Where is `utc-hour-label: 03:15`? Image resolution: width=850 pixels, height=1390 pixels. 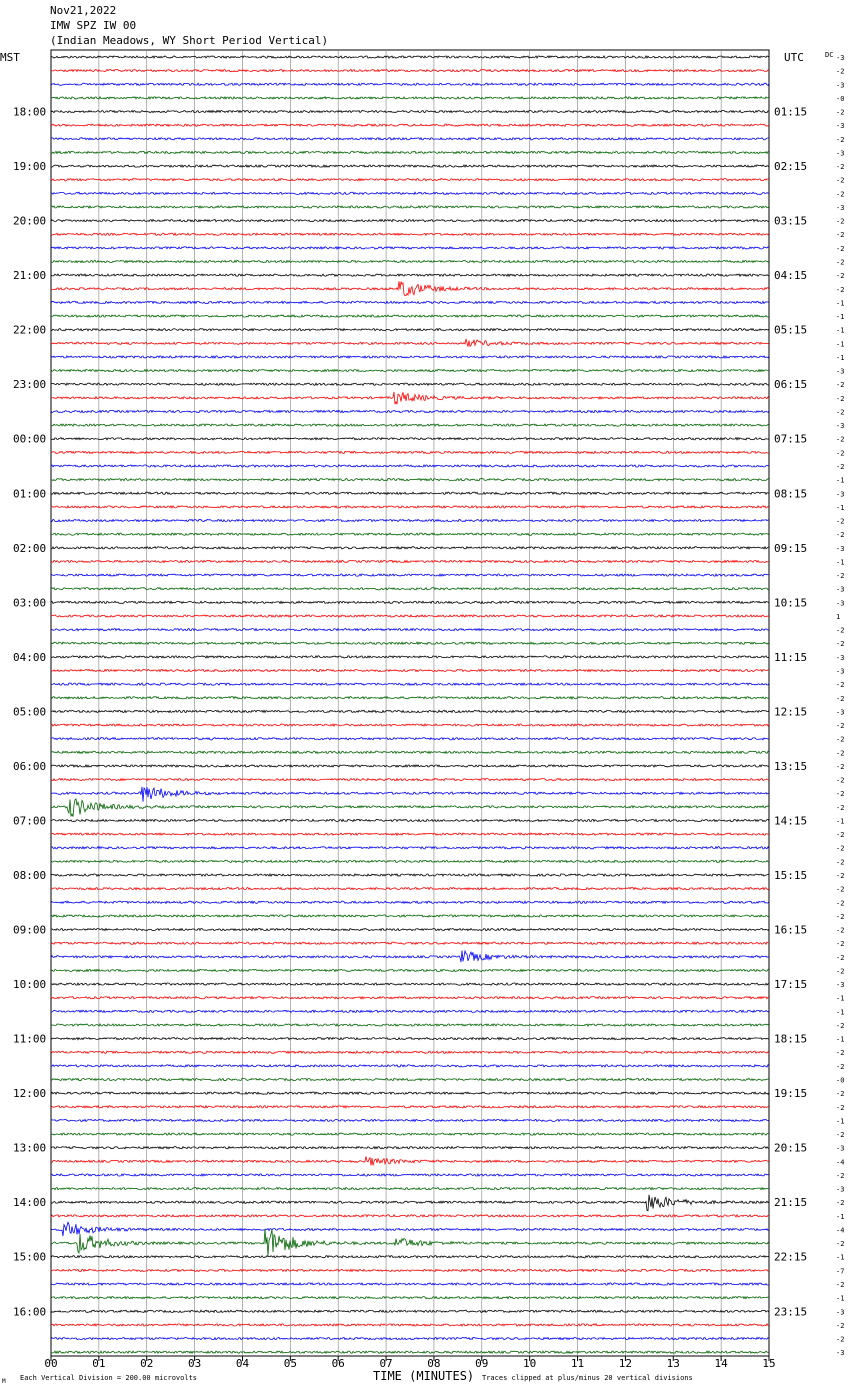 utc-hour-label: 03:15 is located at coordinates (790, 221).